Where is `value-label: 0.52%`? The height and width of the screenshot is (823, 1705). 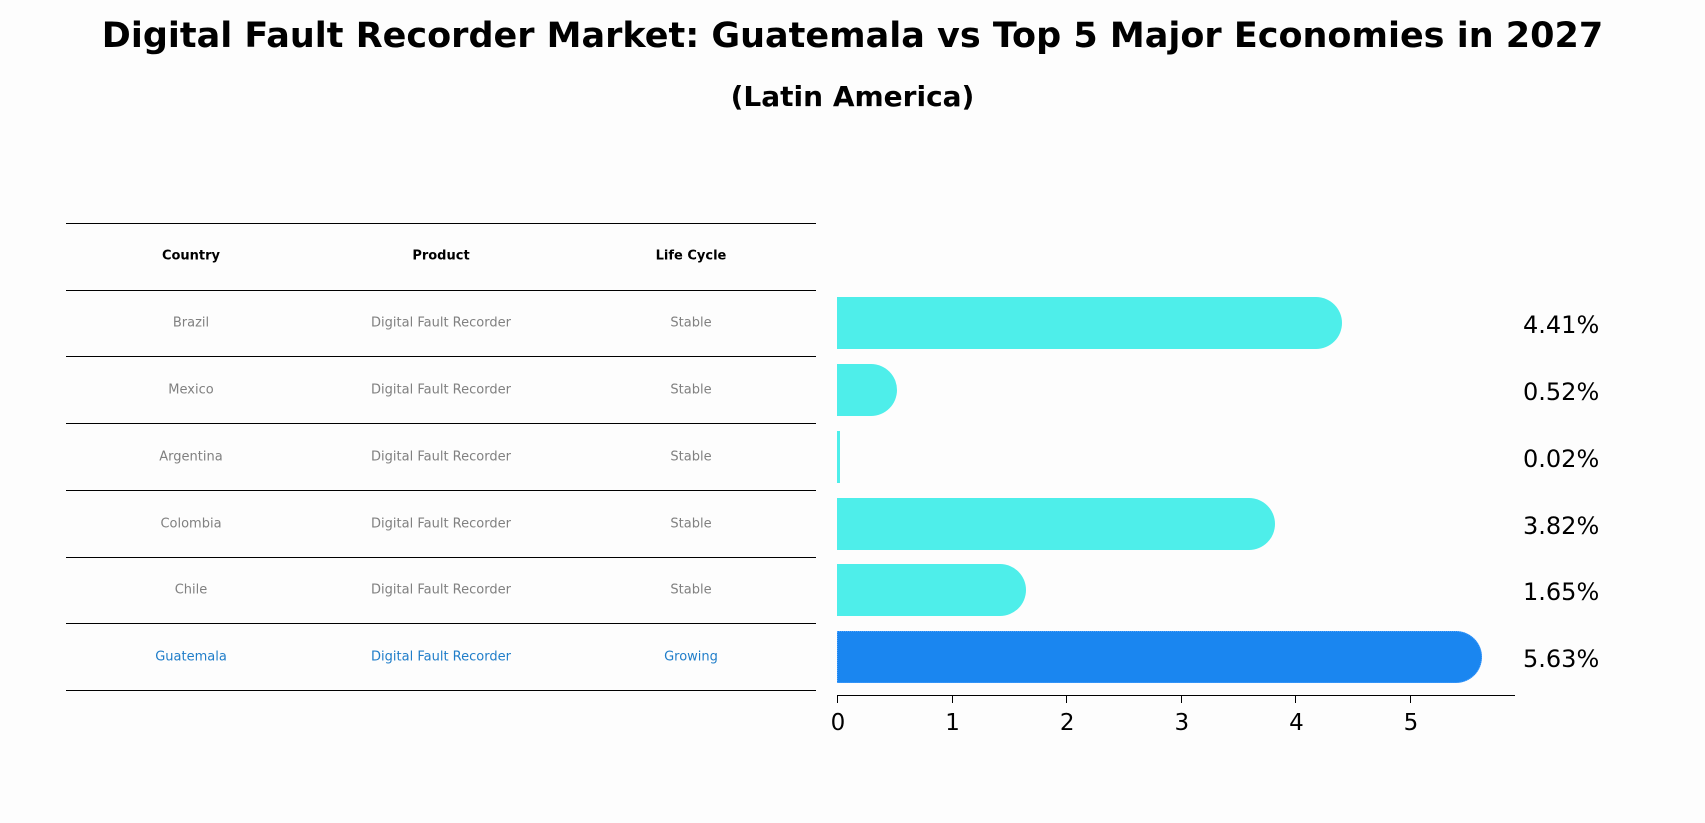
value-label: 0.52% is located at coordinates (1561, 391).